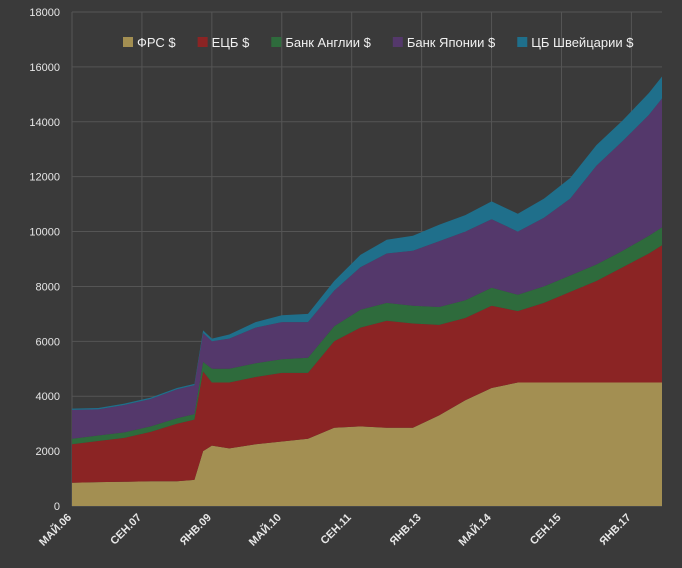 The width and height of the screenshot is (682, 568). I want to click on legend-label: Банк Англии $, so click(328, 42).